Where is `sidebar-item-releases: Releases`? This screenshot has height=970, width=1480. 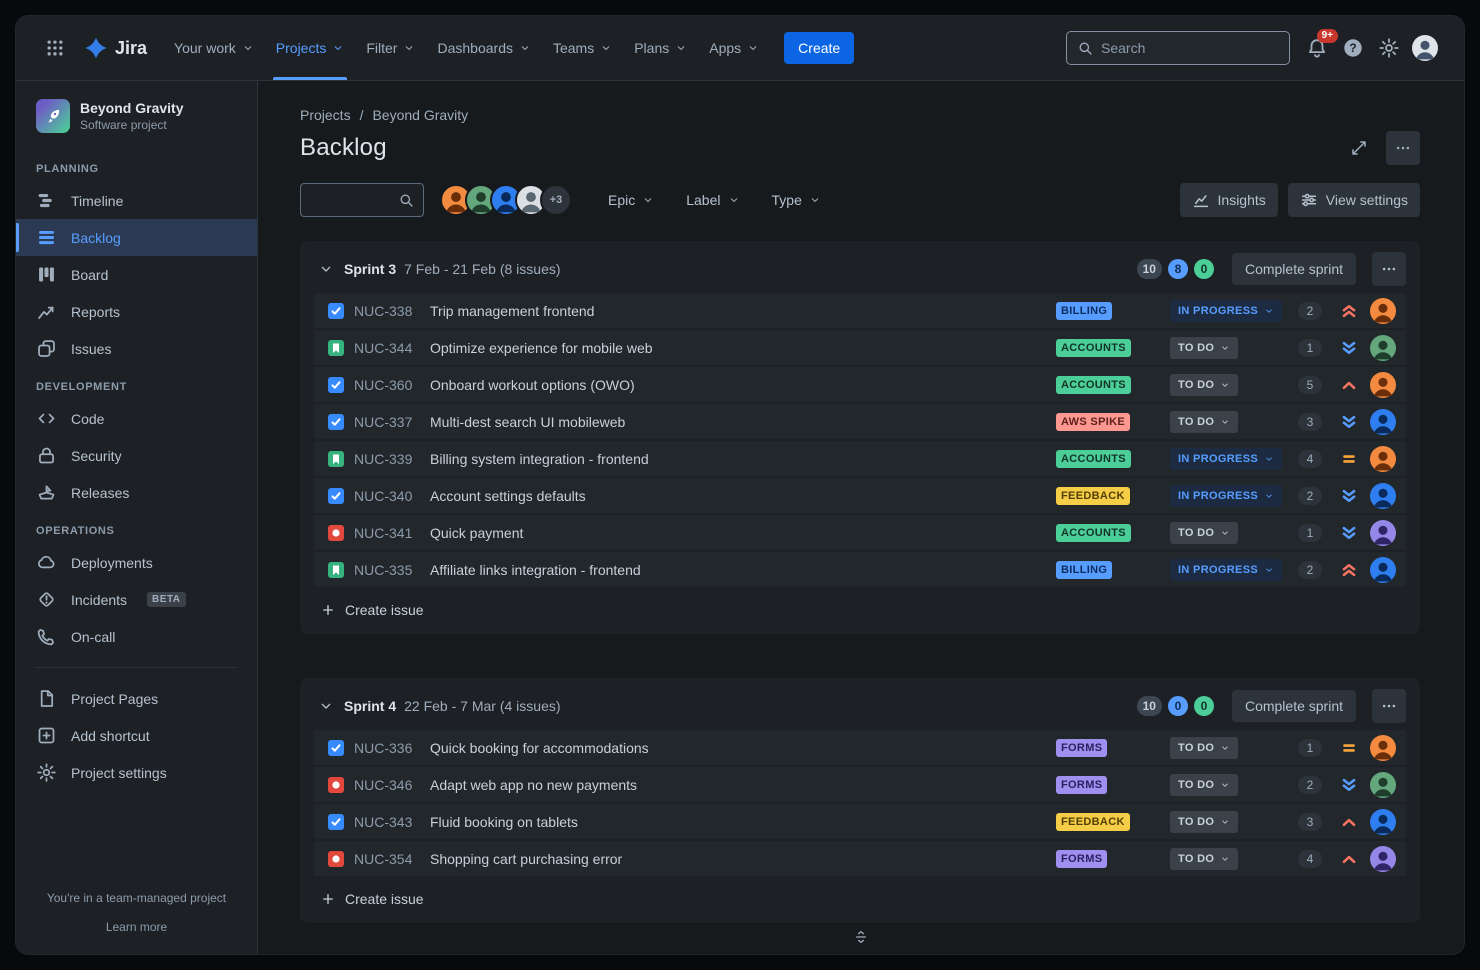 sidebar-item-releases: Releases is located at coordinates (136, 492).